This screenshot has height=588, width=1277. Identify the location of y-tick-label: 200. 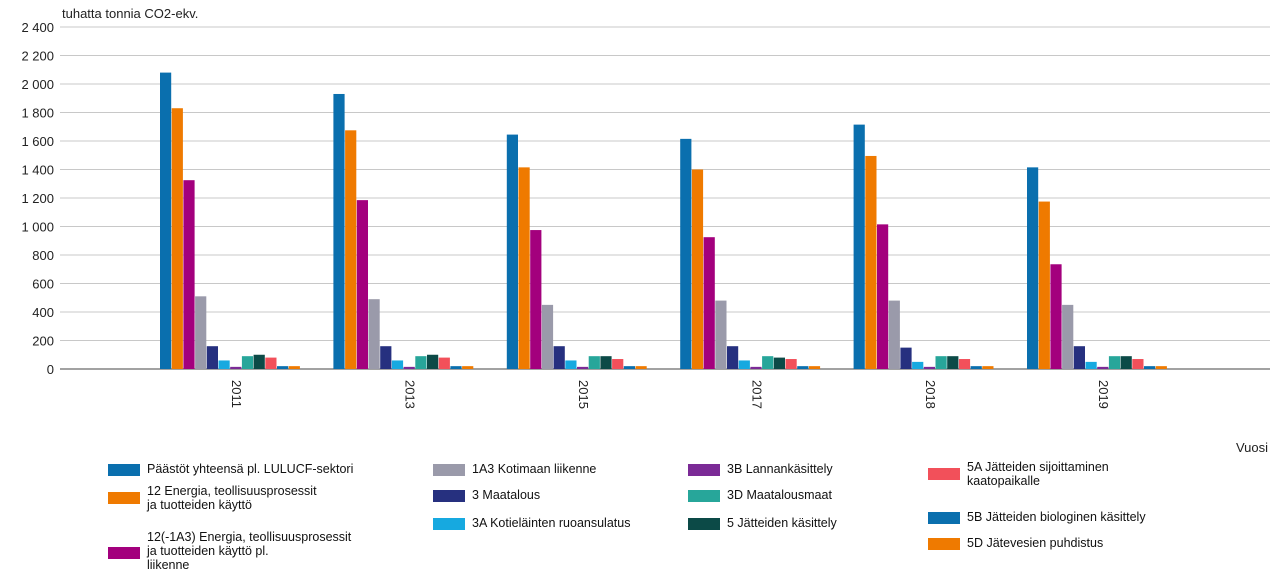
(43, 341).